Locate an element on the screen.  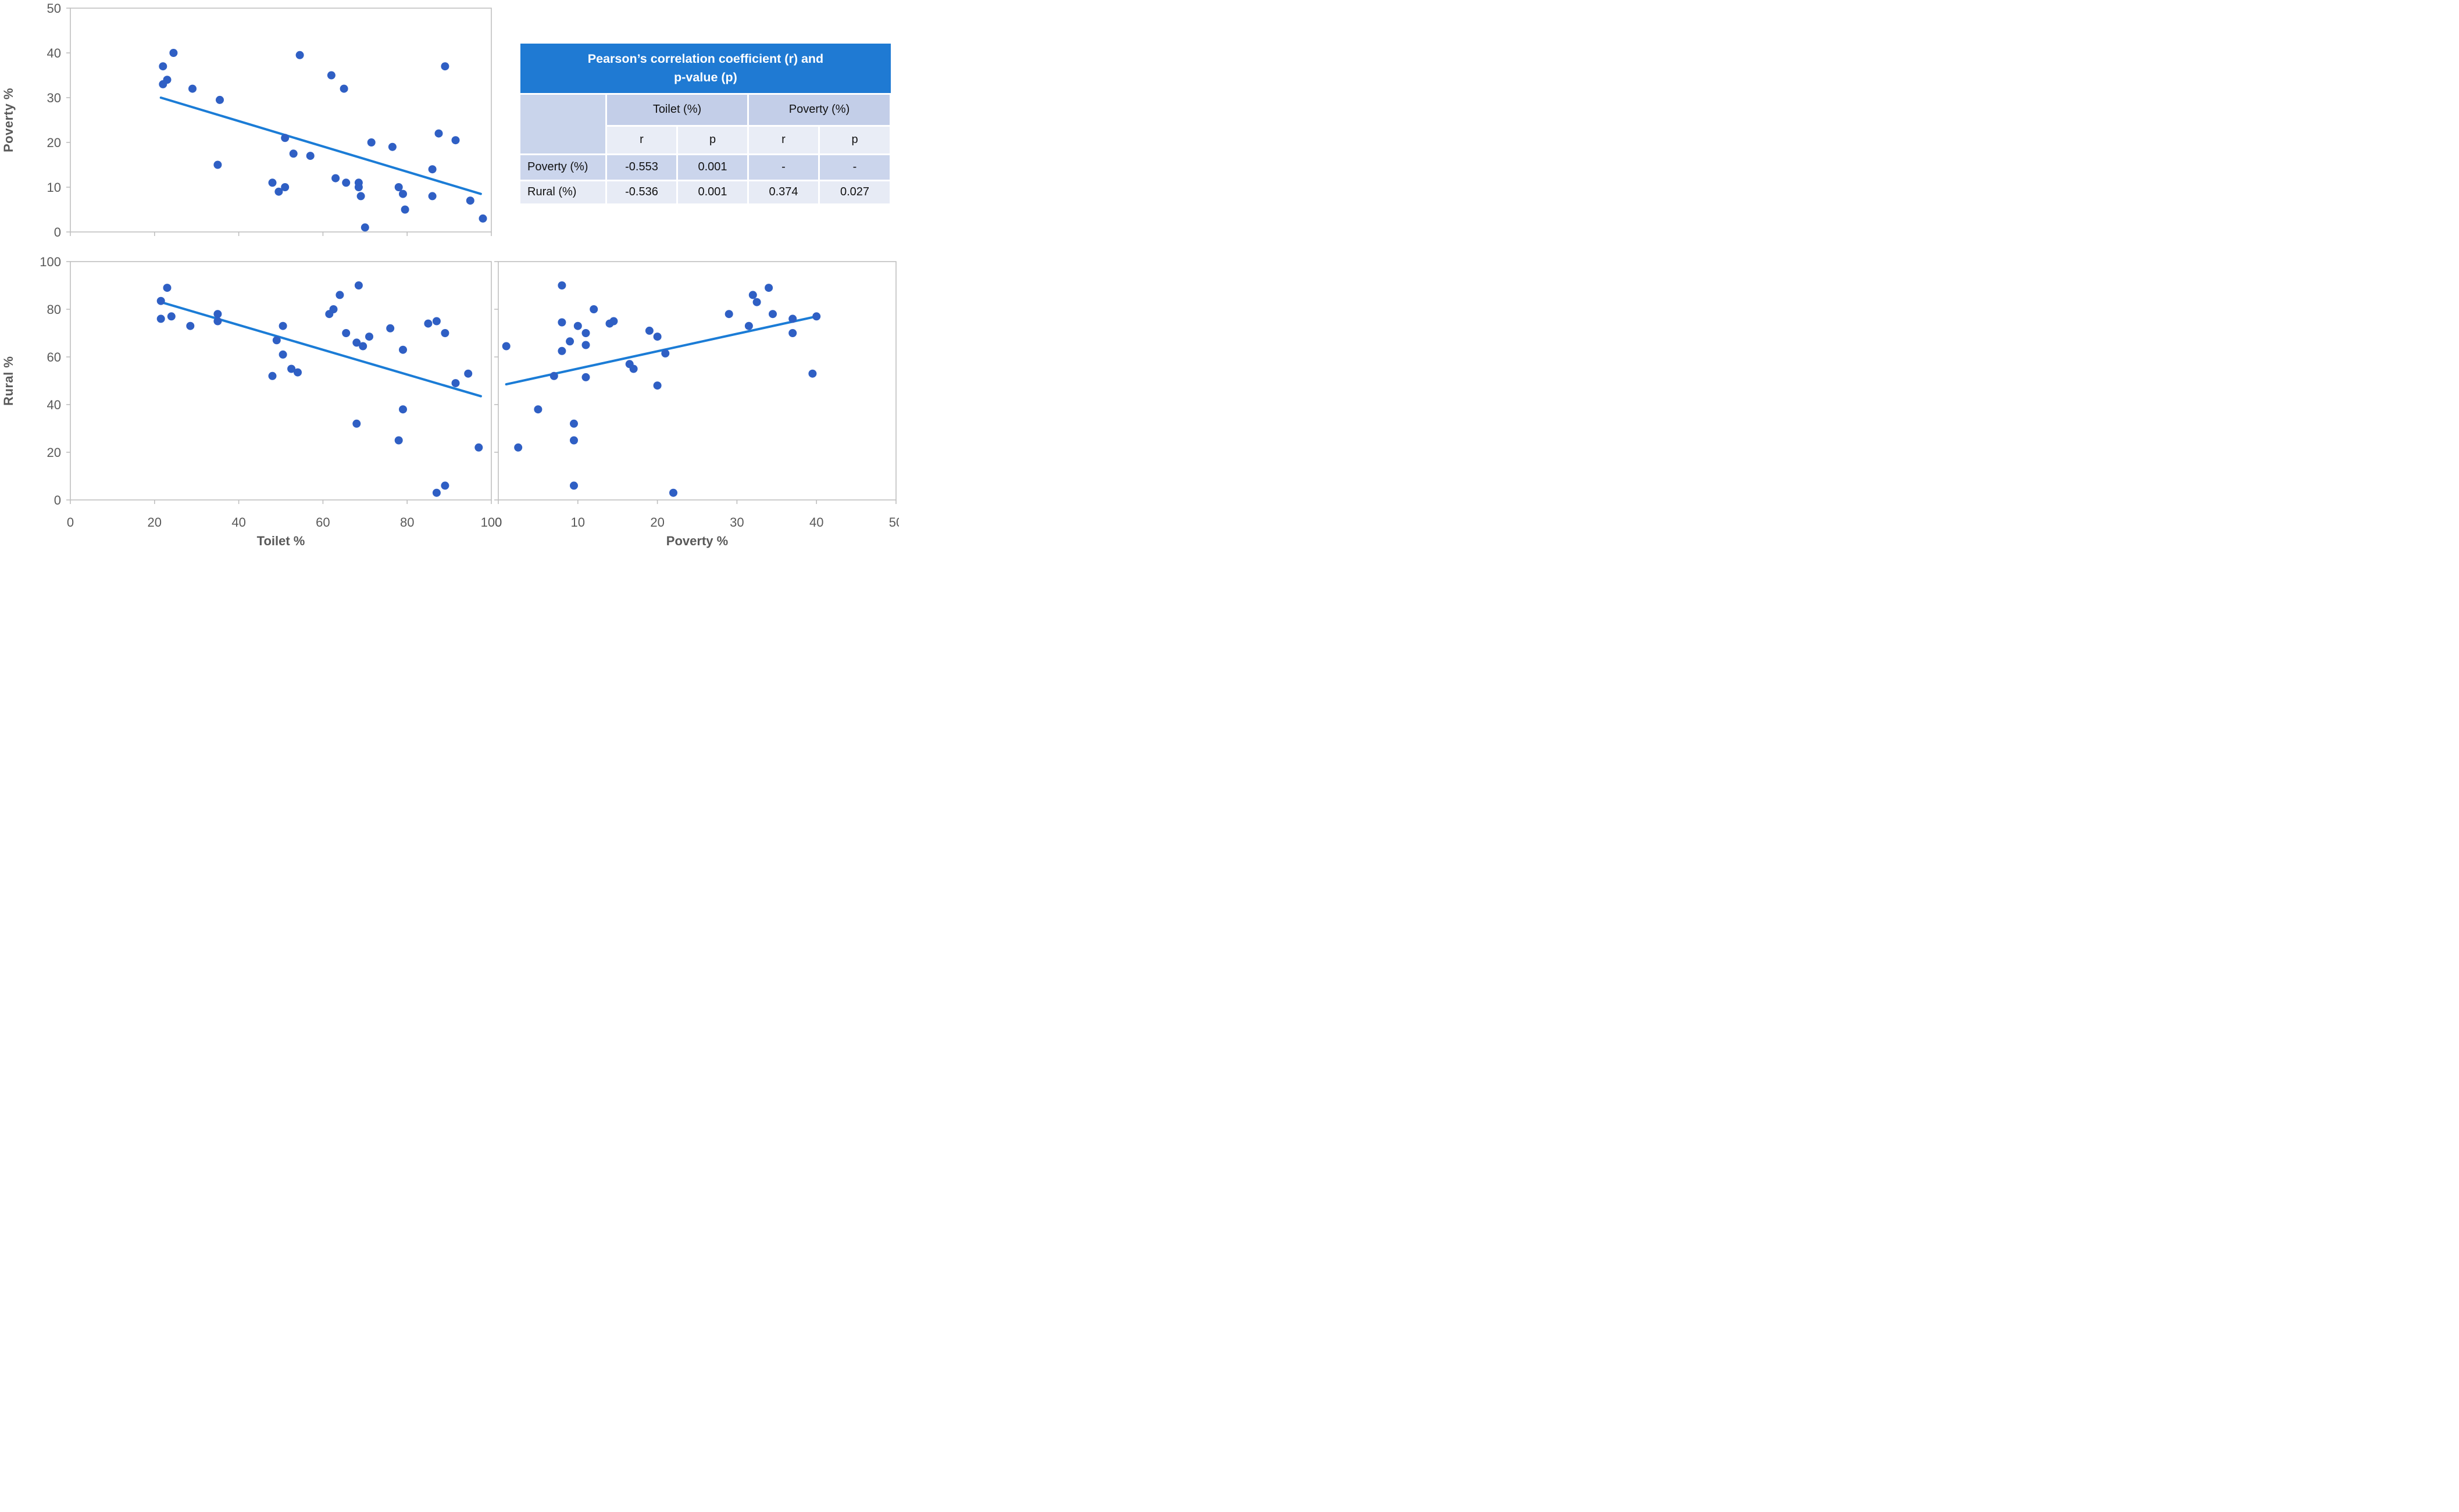
table-row-label-poverty: Poverty (%) is located at coordinates (562, 167).